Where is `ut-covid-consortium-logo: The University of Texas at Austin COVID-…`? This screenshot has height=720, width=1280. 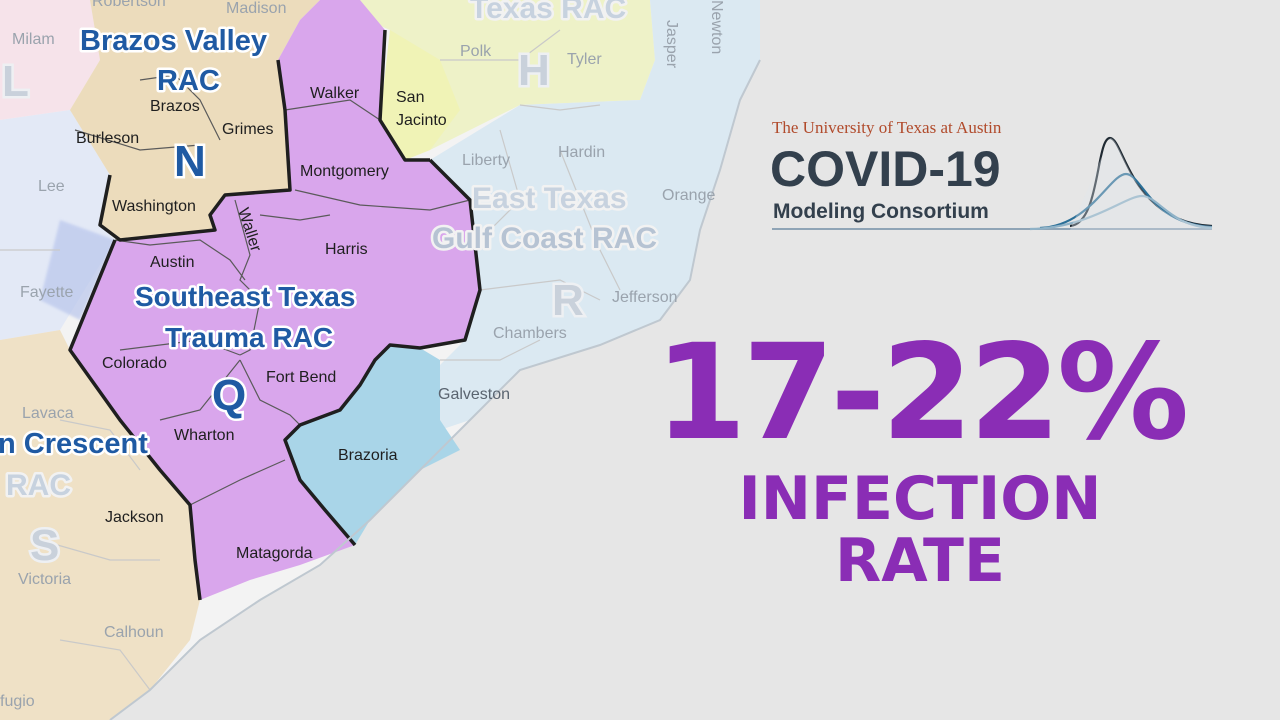
ut-covid-consortium-logo: The University of Texas at Austin COVID-… is located at coordinates (995, 176).